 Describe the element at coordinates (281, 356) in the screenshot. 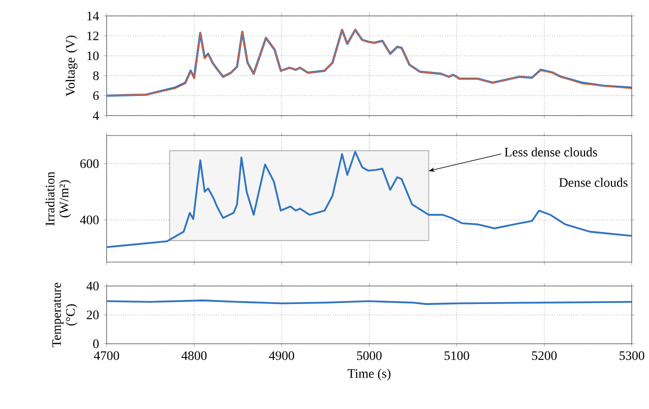

I see `x-tick-label: 4900` at that location.